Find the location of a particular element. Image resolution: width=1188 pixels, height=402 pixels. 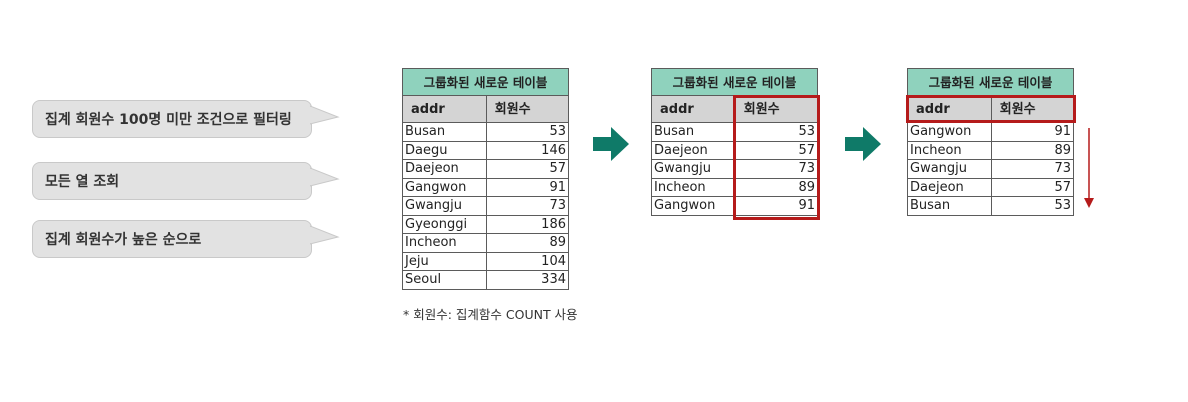

footnote: * 회원수: 집계함수 COUNT 사용 is located at coordinates (490, 314).